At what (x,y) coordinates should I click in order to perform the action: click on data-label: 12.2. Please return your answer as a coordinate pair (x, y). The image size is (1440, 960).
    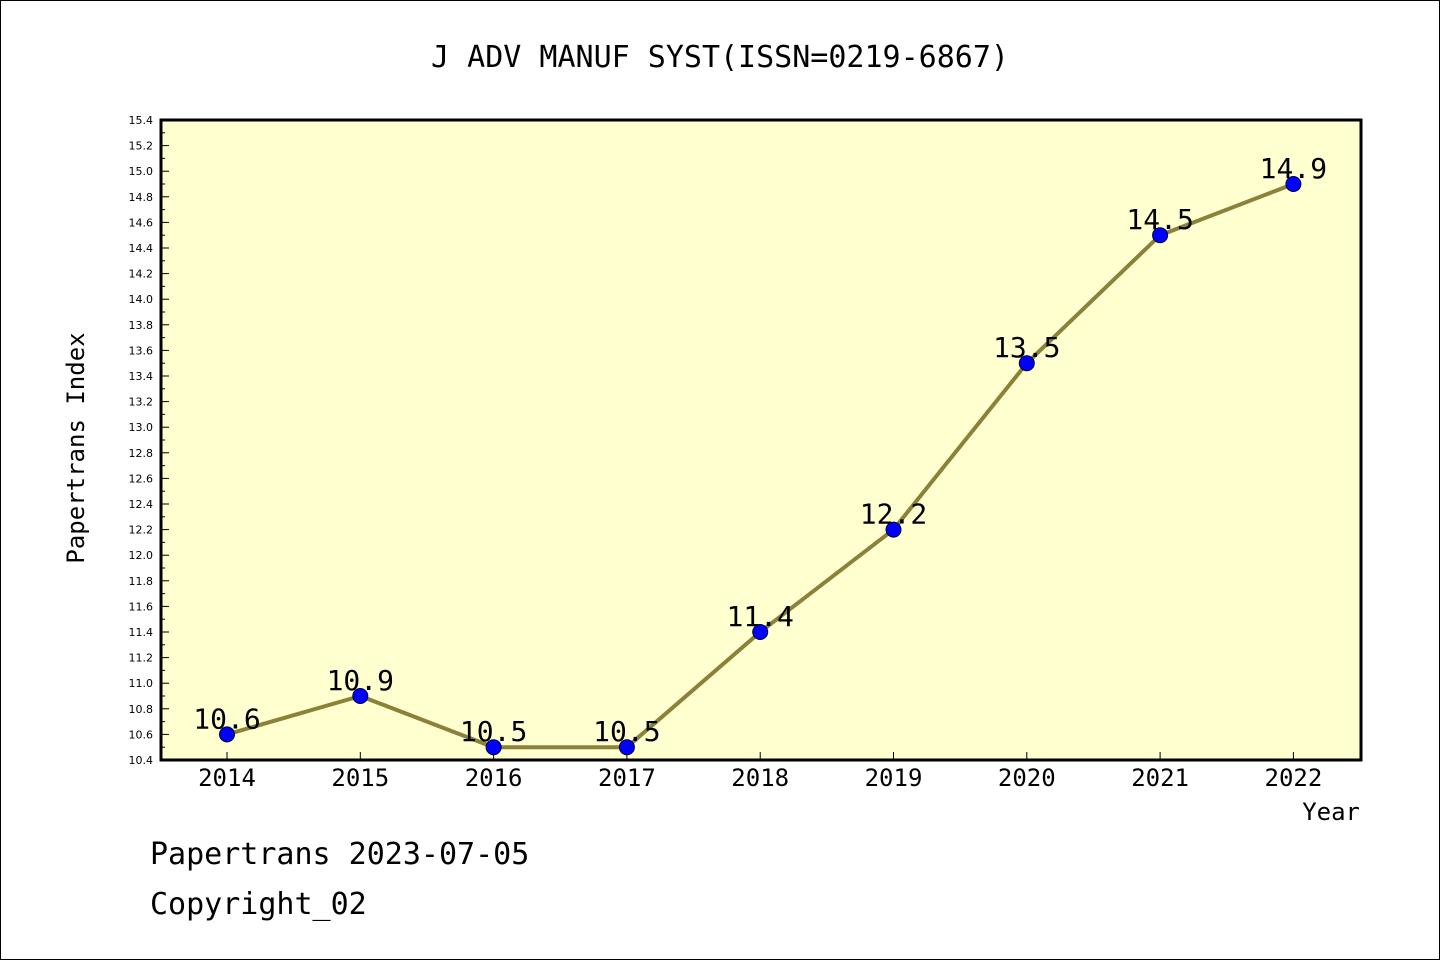
    Looking at the image, I should click on (893, 514).